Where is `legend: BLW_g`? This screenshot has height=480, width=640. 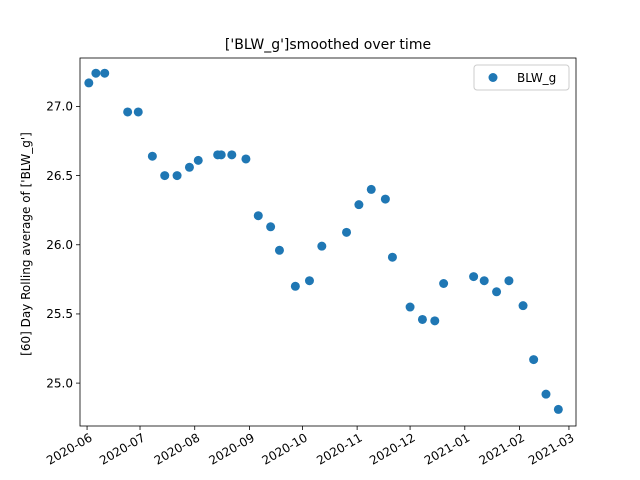 legend: BLW_g is located at coordinates (521, 77).